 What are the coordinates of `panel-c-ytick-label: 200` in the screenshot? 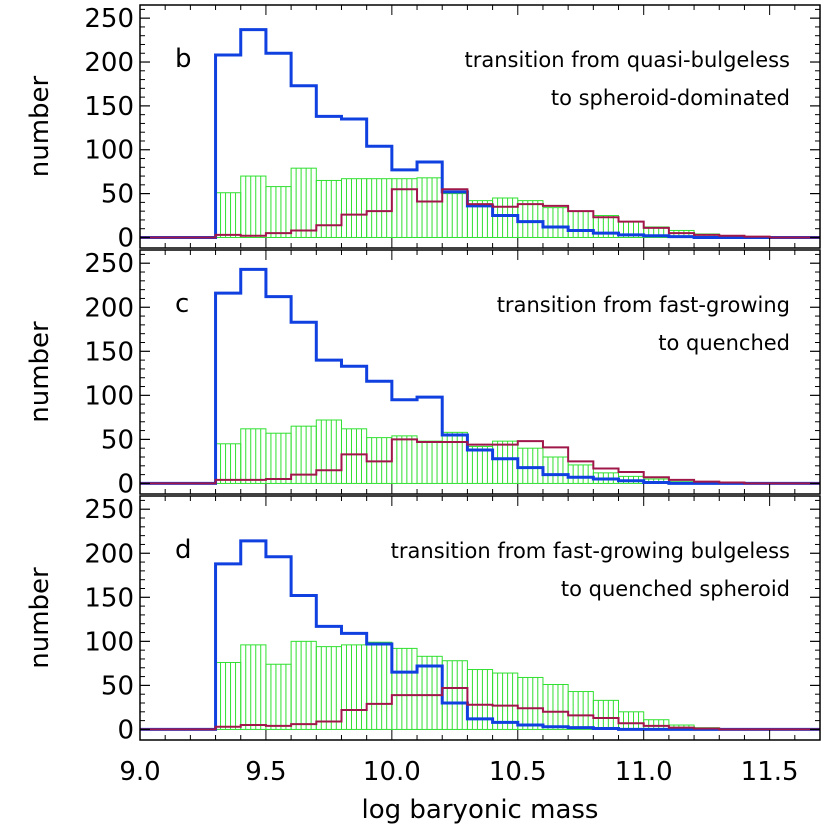 It's located at (109, 308).